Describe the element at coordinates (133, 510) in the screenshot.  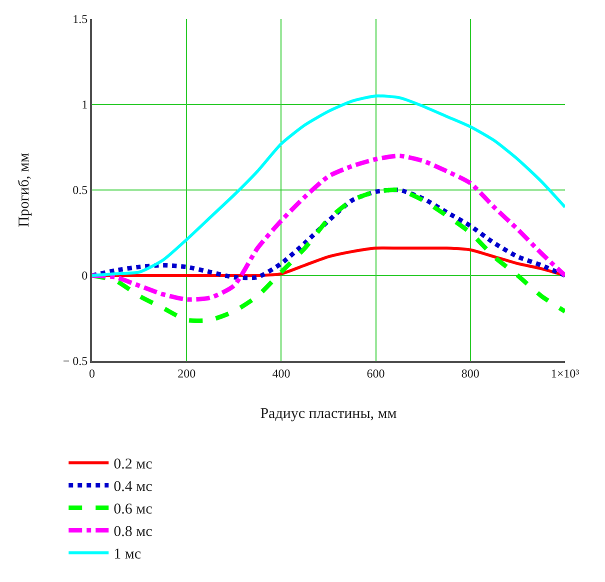
I see `legend-label: 0.6 мс` at that location.